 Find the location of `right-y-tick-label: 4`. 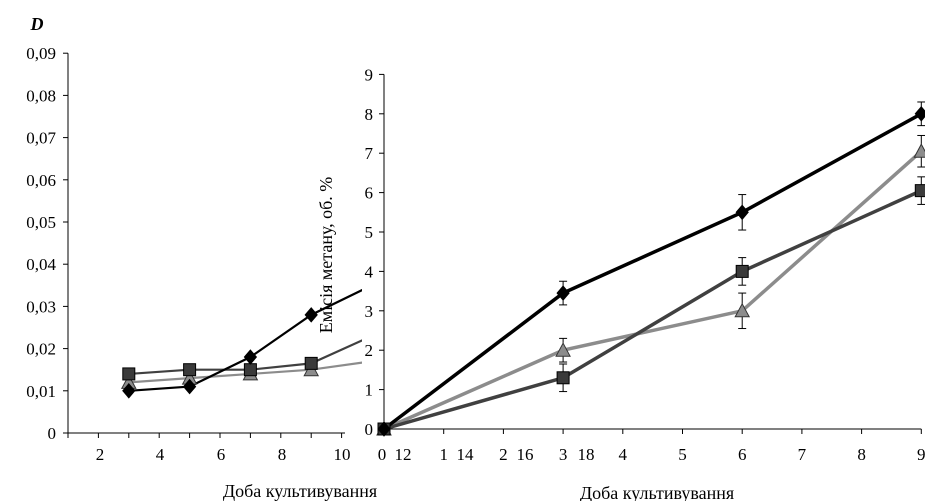

right-y-tick-label: 4 is located at coordinates (369, 271).